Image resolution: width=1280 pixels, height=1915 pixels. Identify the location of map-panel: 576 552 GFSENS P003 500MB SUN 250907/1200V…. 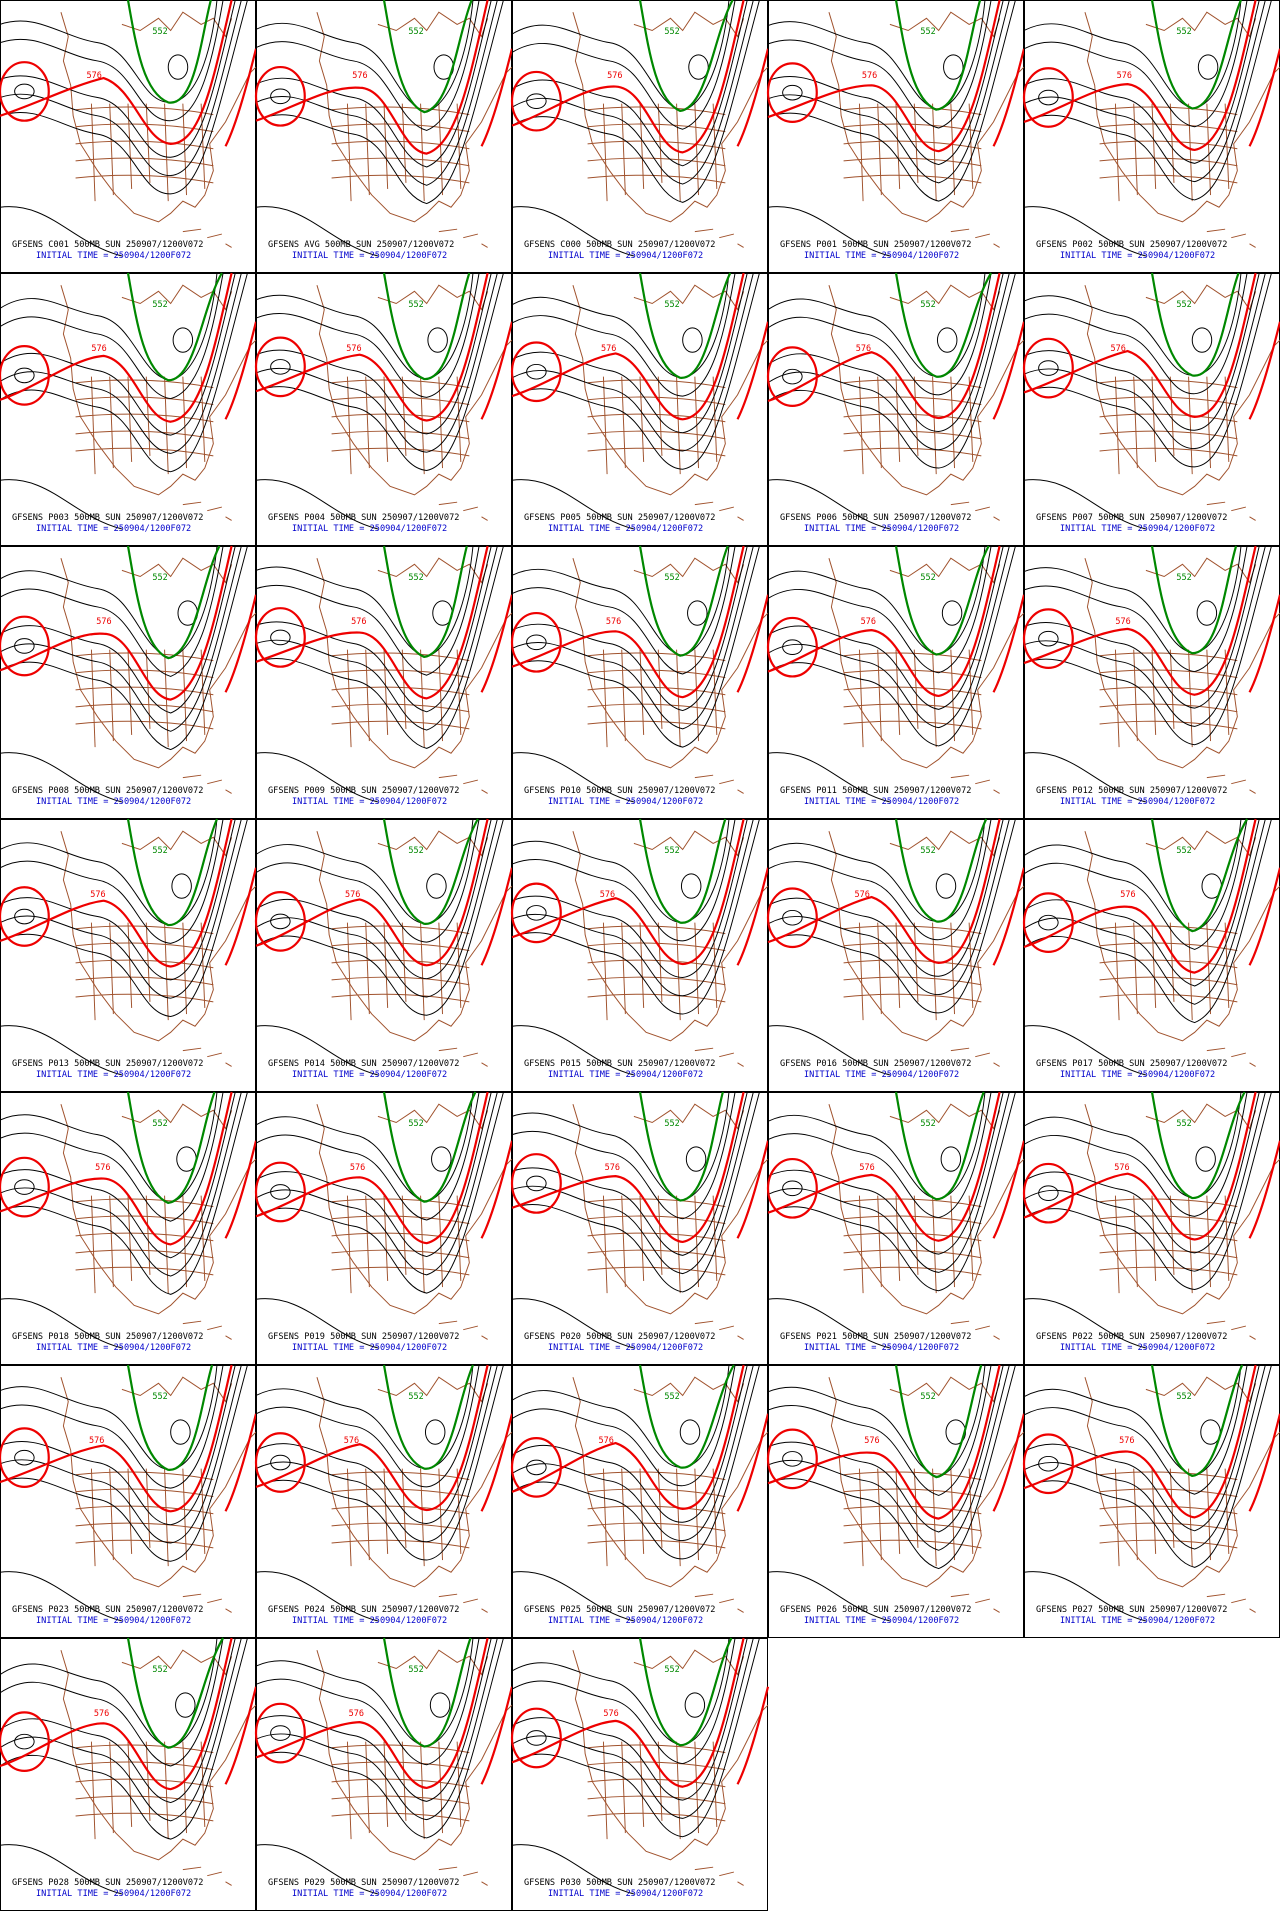
(129, 409).